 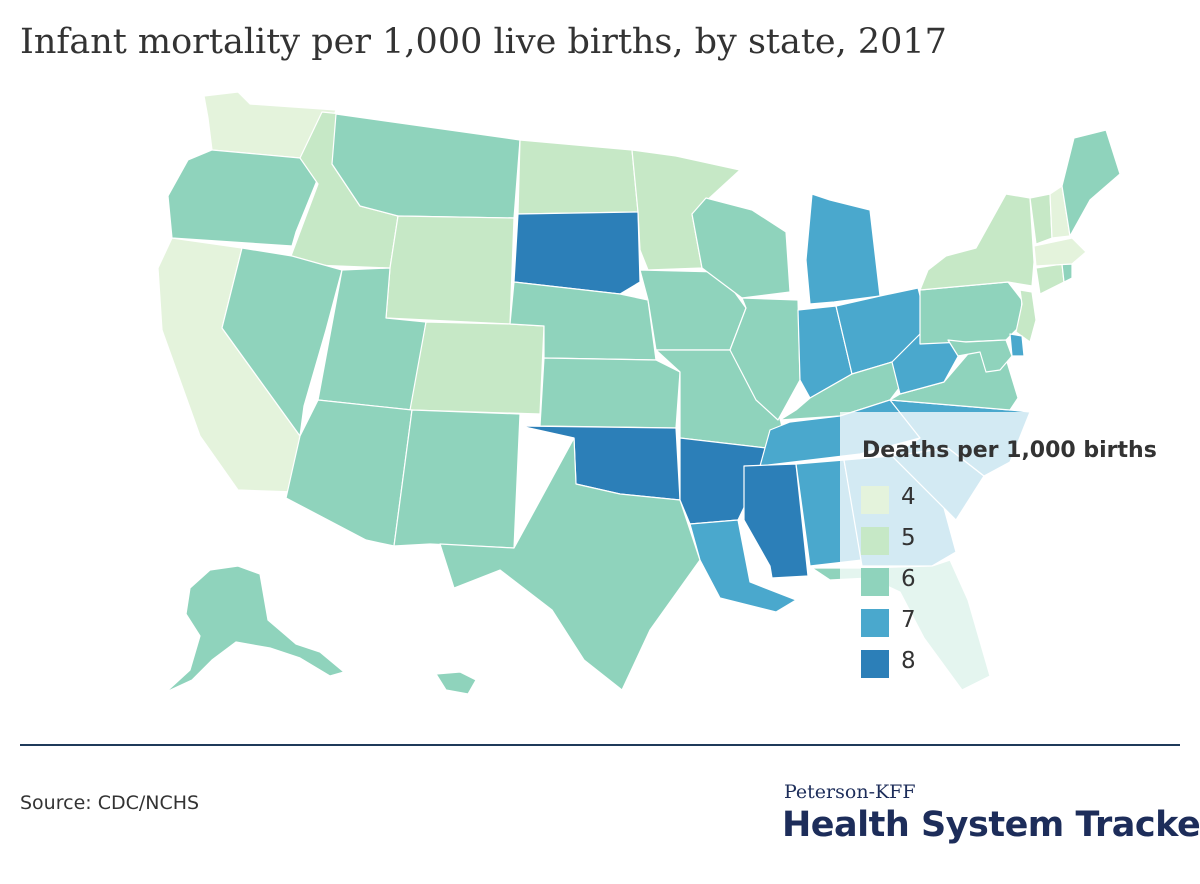 I want to click on state-co, so click(x=477, y=368).